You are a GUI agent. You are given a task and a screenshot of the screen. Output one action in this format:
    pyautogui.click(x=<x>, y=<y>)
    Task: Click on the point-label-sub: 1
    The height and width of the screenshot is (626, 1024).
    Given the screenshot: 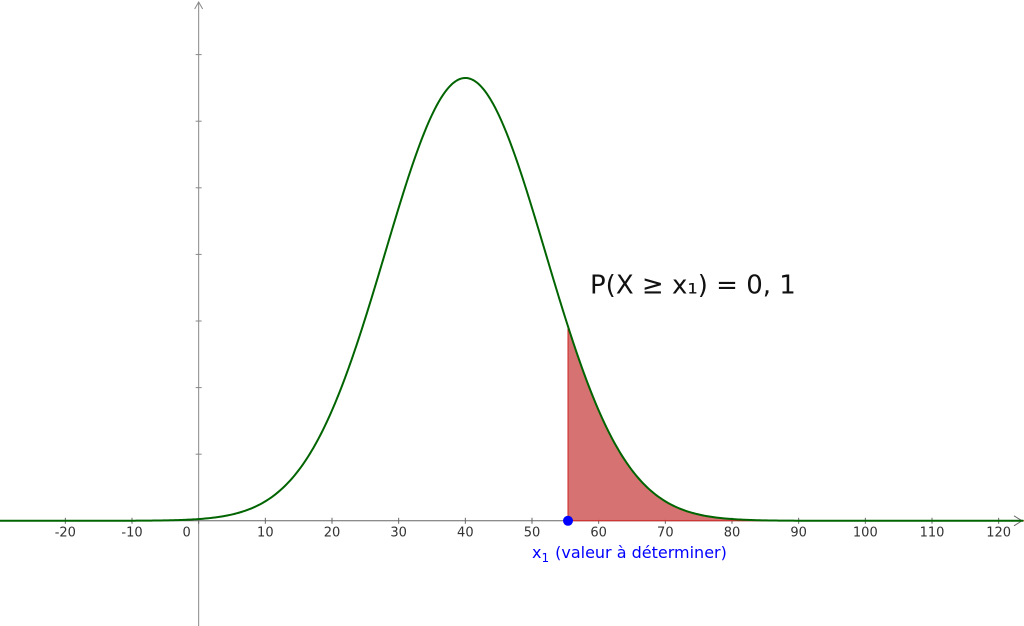 What is the action you would take?
    pyautogui.click(x=545, y=558)
    